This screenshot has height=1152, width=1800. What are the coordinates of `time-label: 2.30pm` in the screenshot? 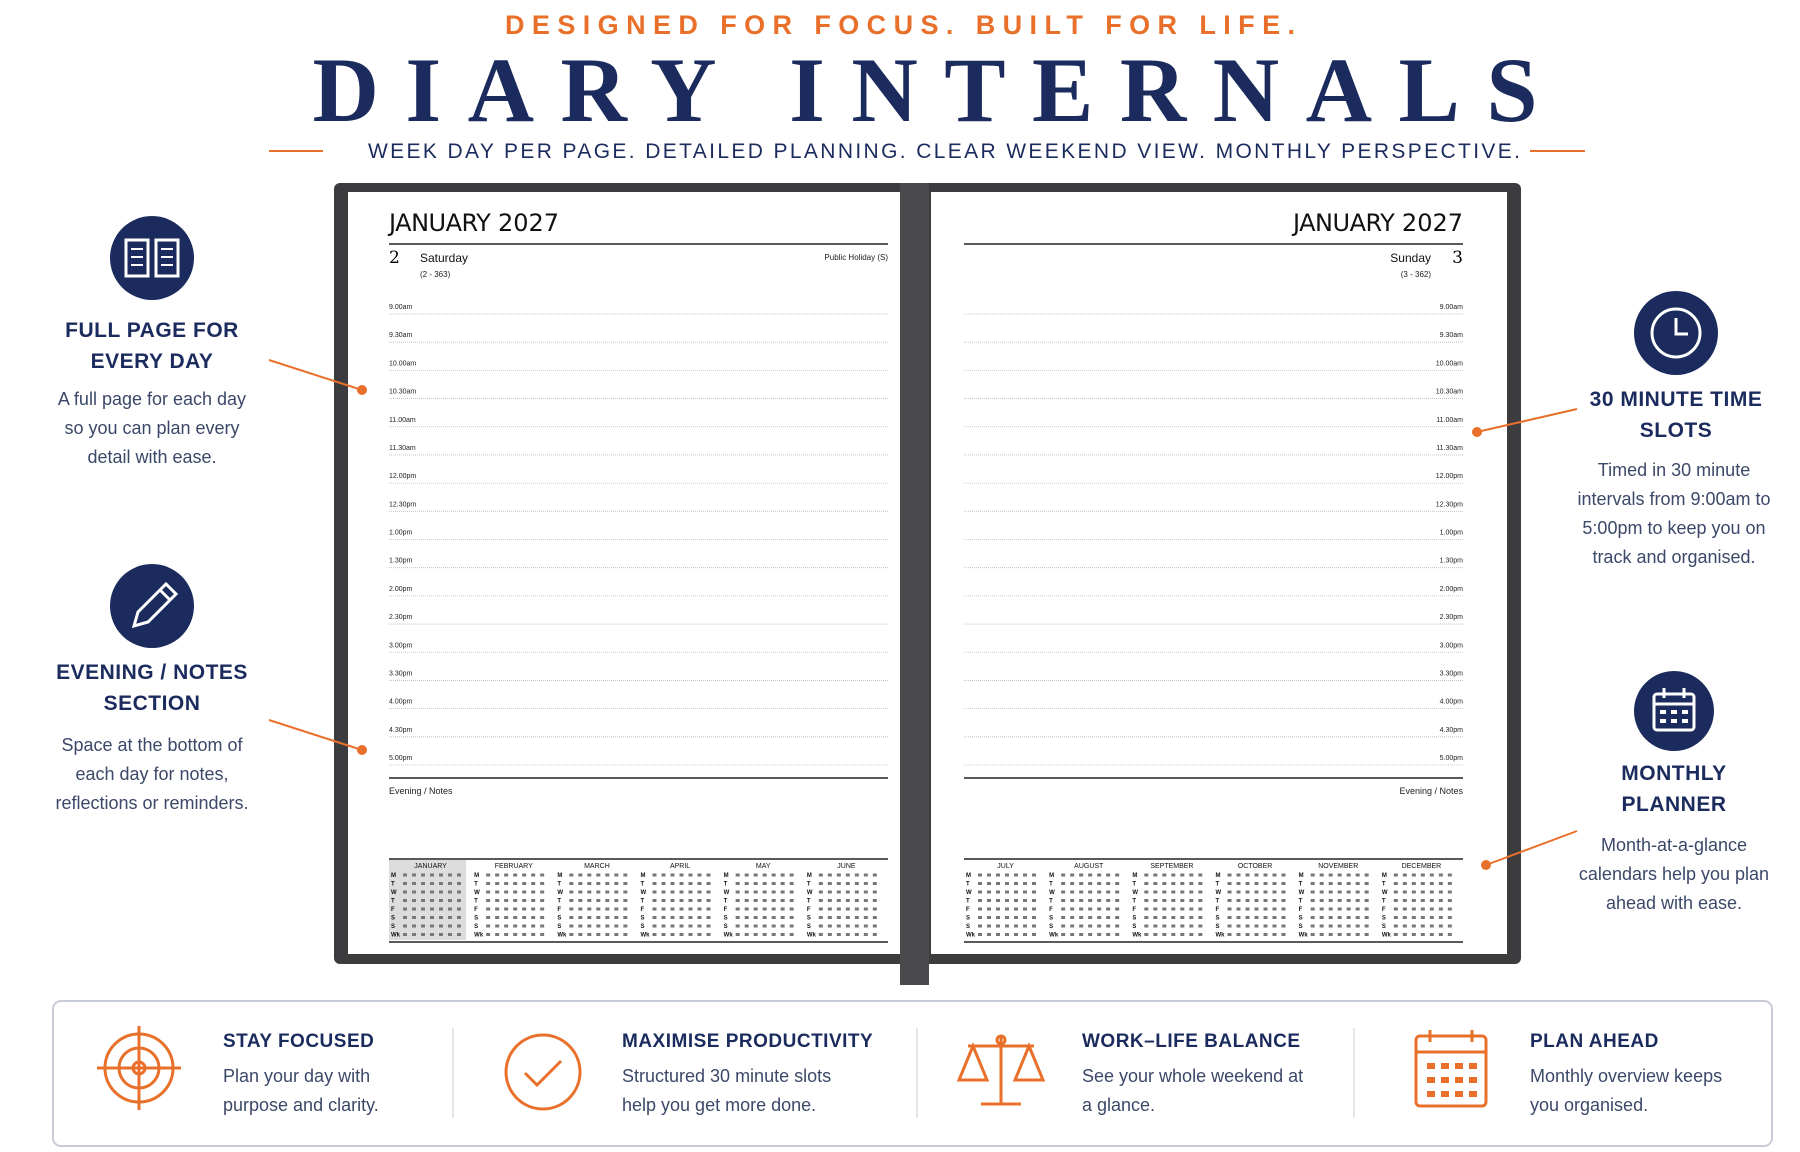 It's located at (401, 617).